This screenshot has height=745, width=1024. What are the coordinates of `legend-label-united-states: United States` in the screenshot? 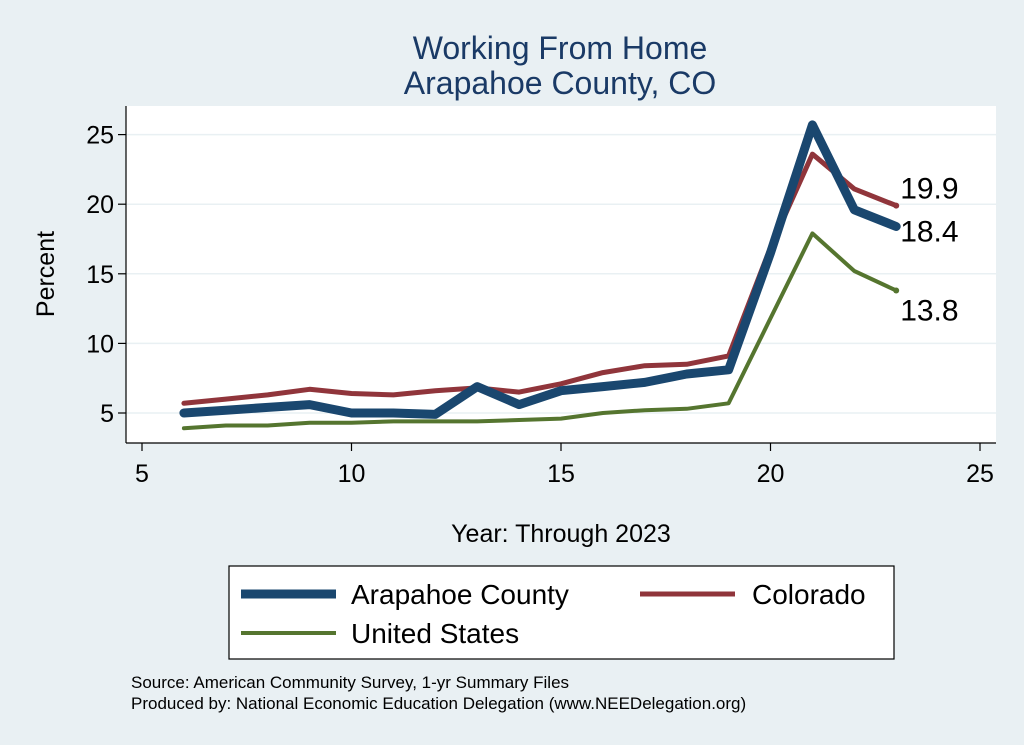 It's located at (435, 633).